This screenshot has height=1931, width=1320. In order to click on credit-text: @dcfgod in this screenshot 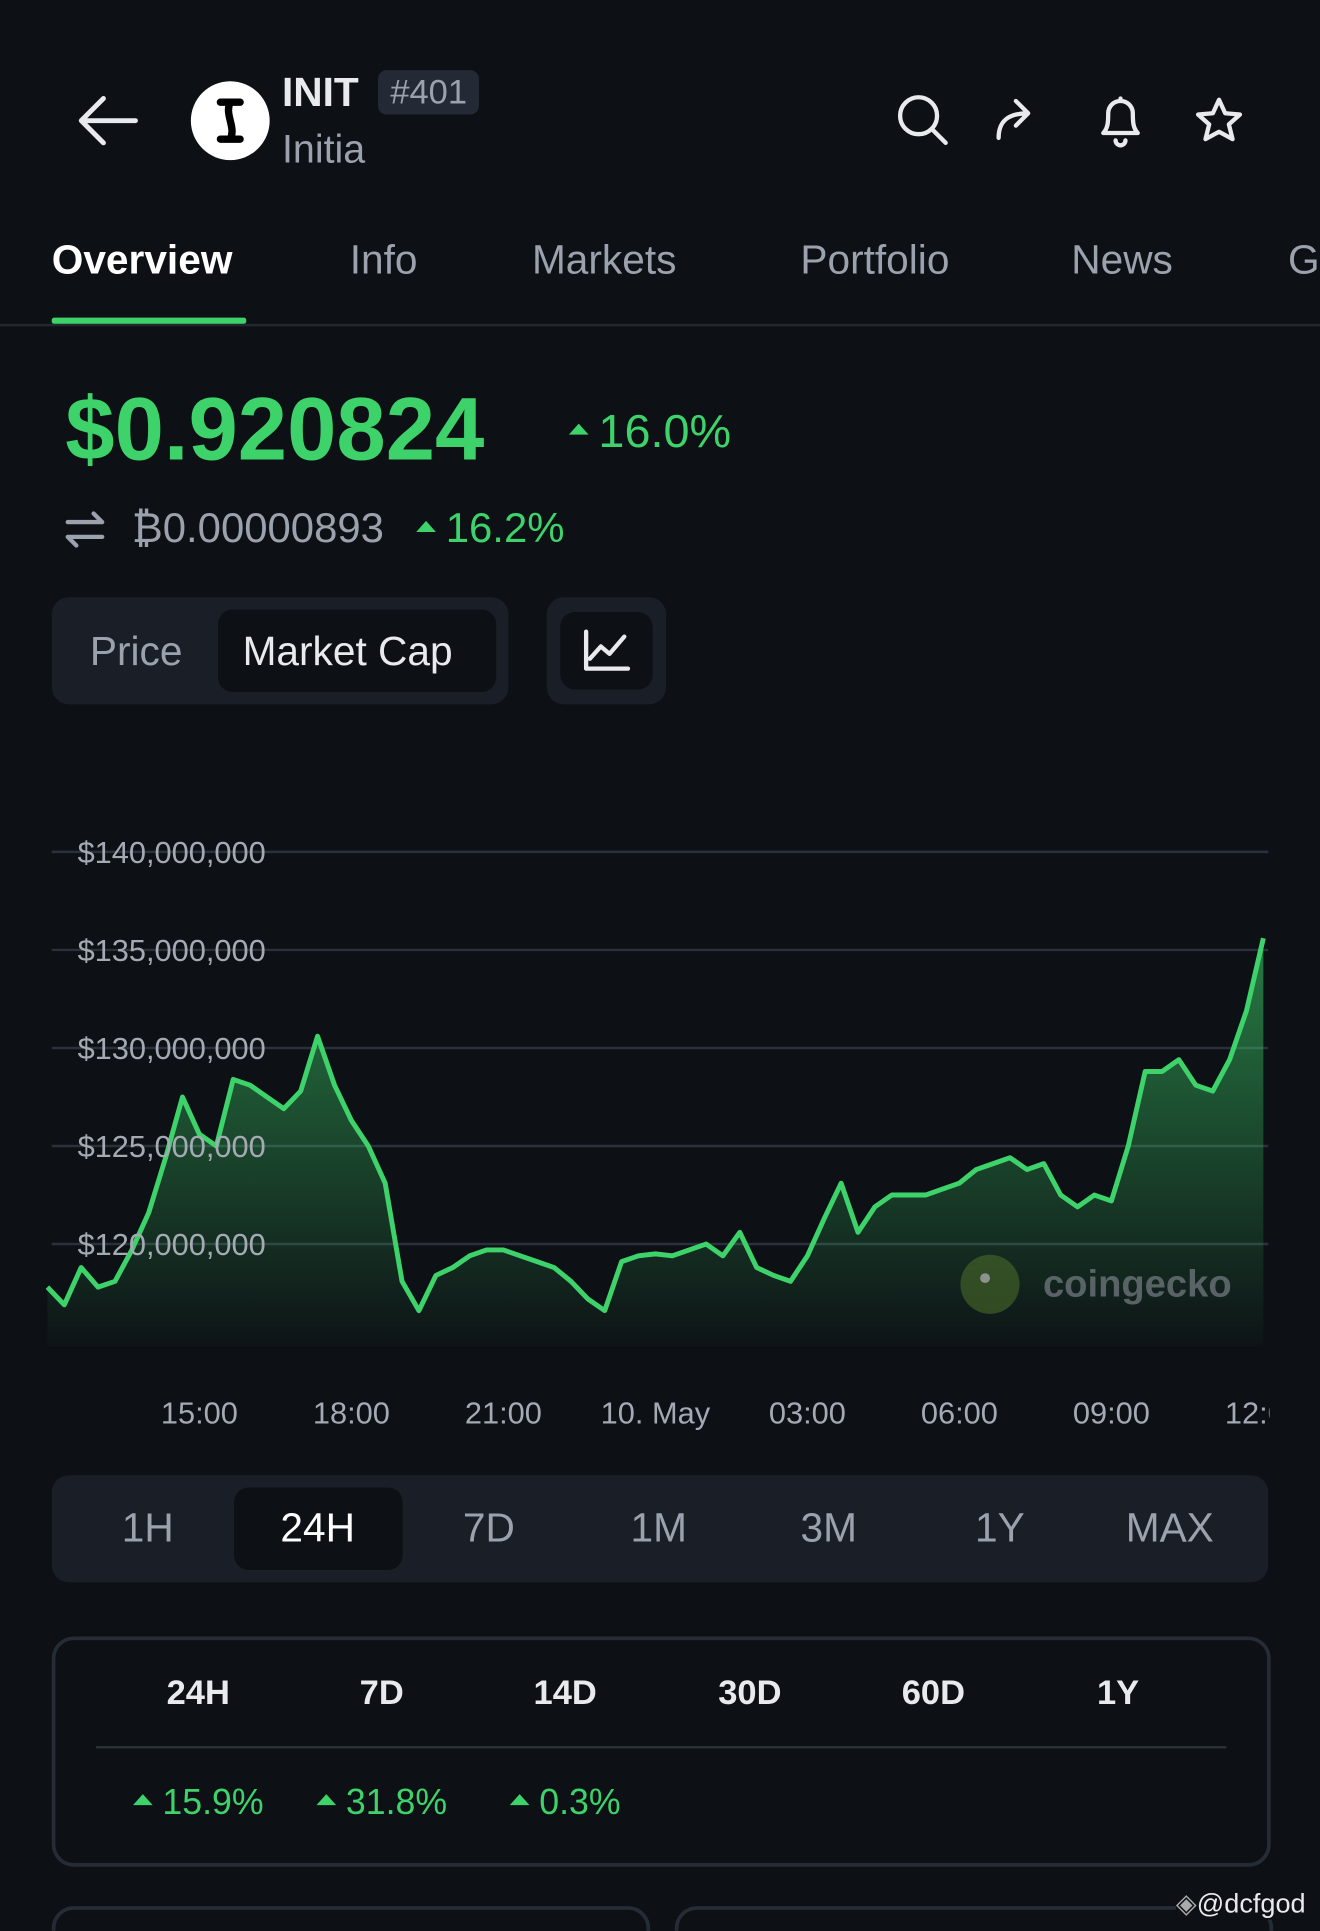, I will do `click(1251, 1903)`.